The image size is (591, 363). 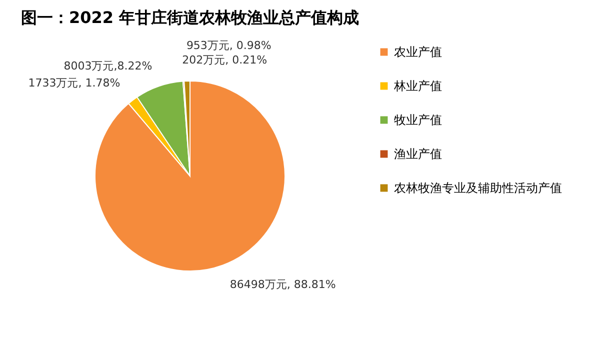 I want to click on data-label: 953万元, 0.98%, so click(x=229, y=45).